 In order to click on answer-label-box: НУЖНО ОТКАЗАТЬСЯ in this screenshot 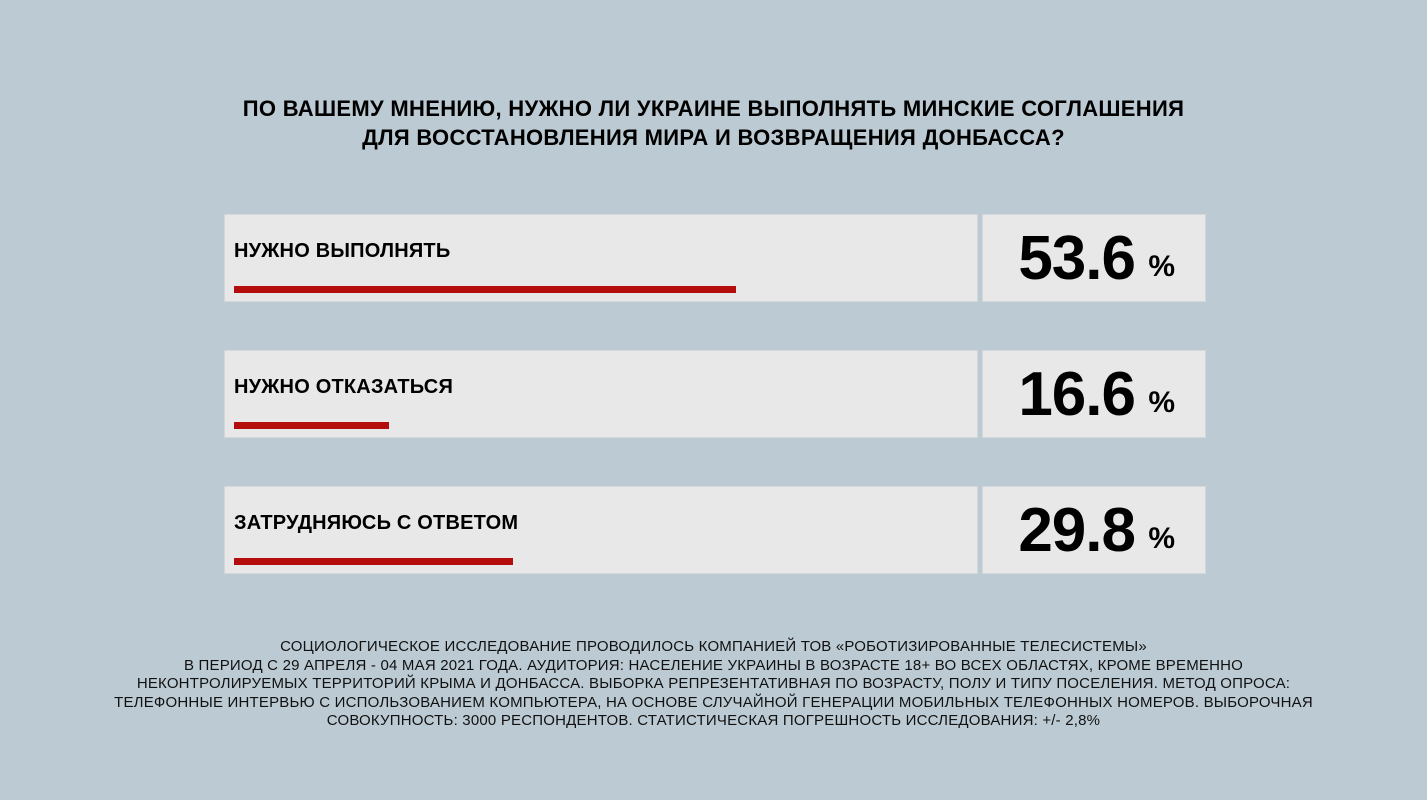, I will do `click(601, 394)`.